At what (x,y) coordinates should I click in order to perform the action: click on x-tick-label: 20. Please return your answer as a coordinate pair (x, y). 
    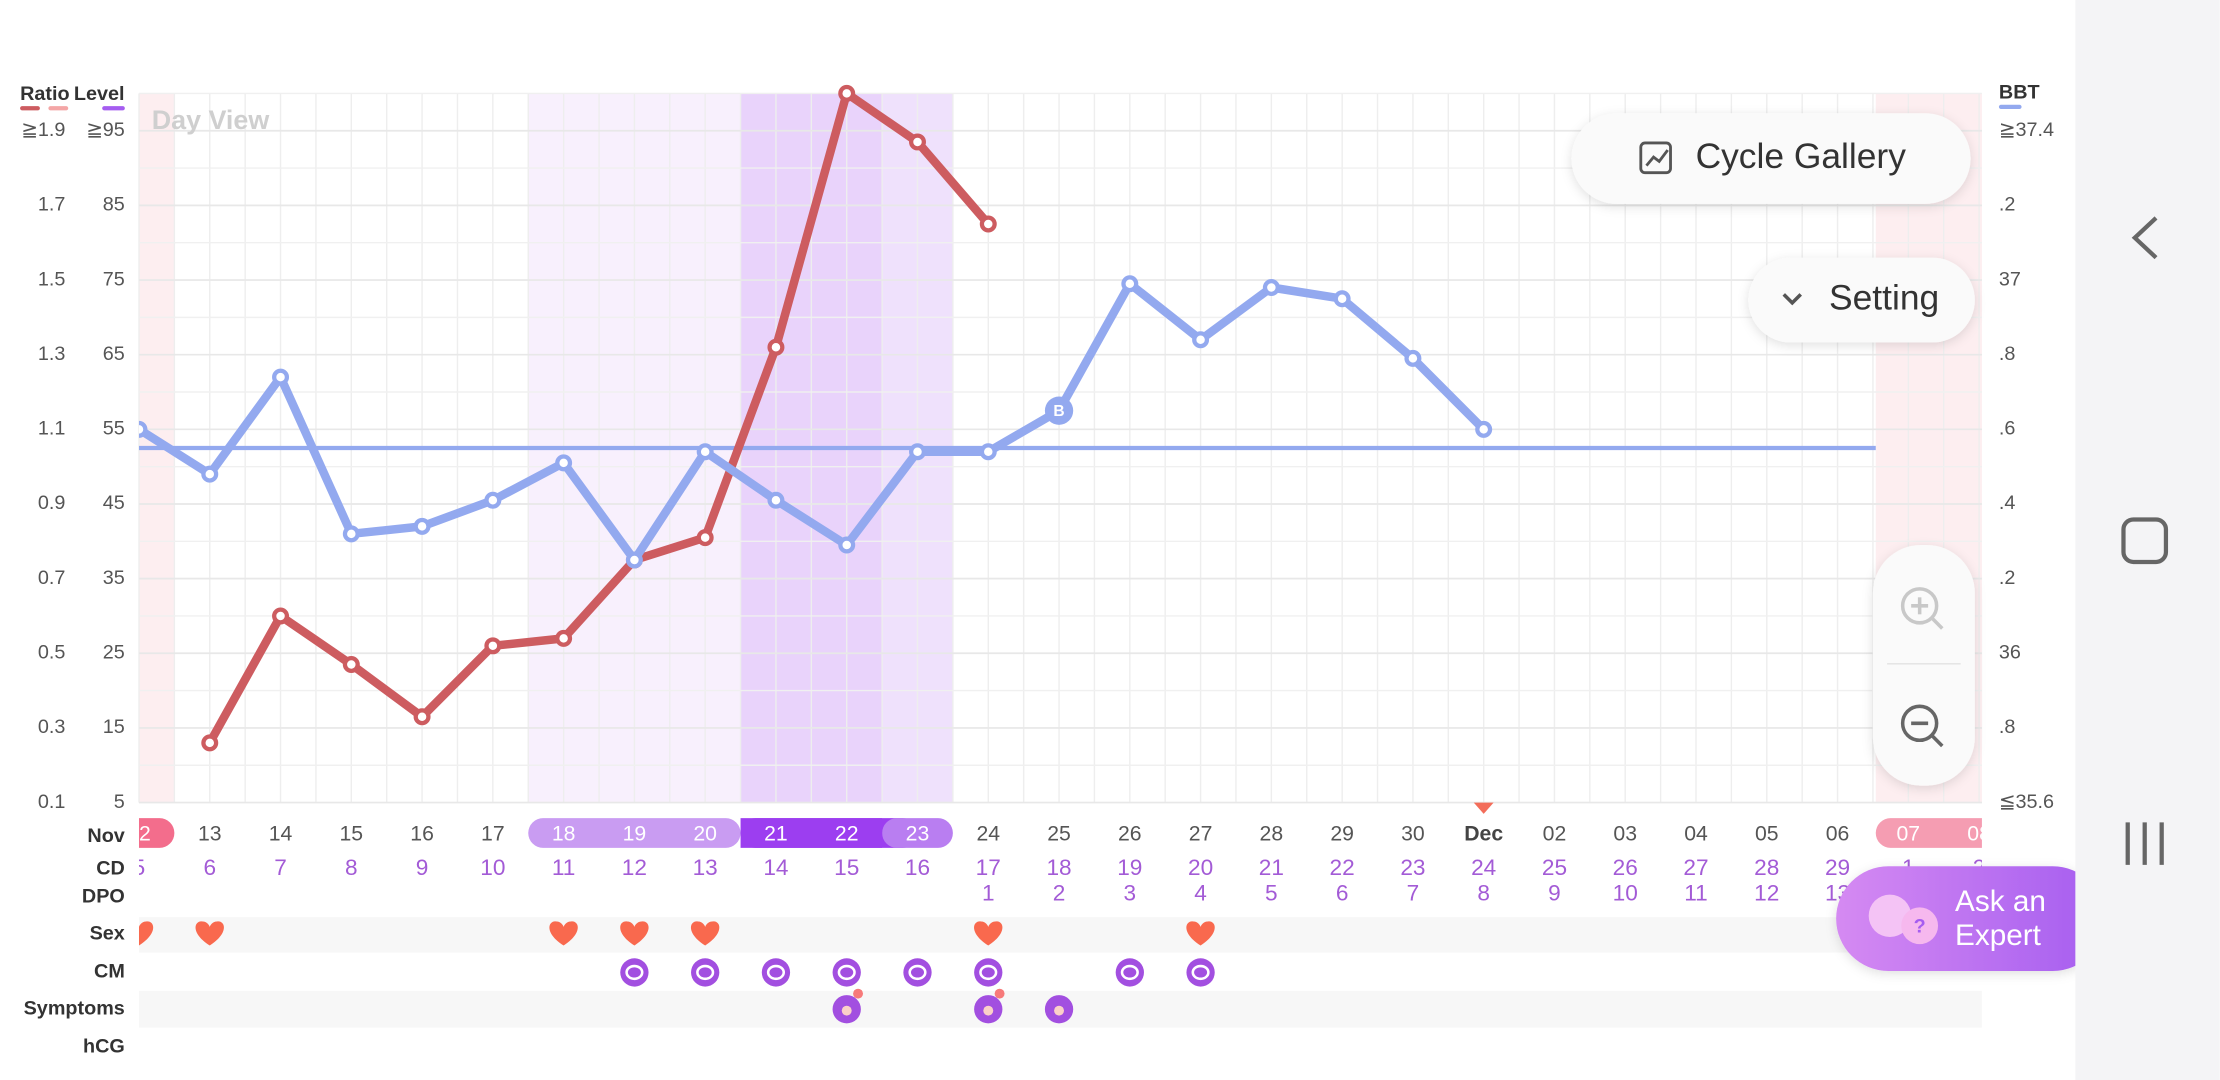
    Looking at the image, I should click on (705, 834).